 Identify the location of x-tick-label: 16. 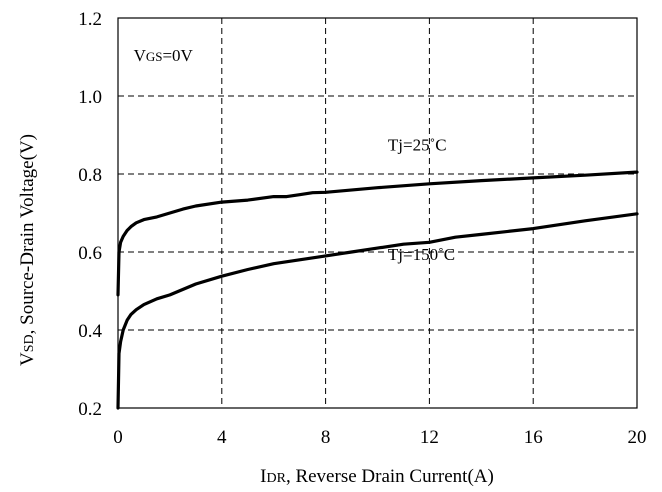
(533, 437).